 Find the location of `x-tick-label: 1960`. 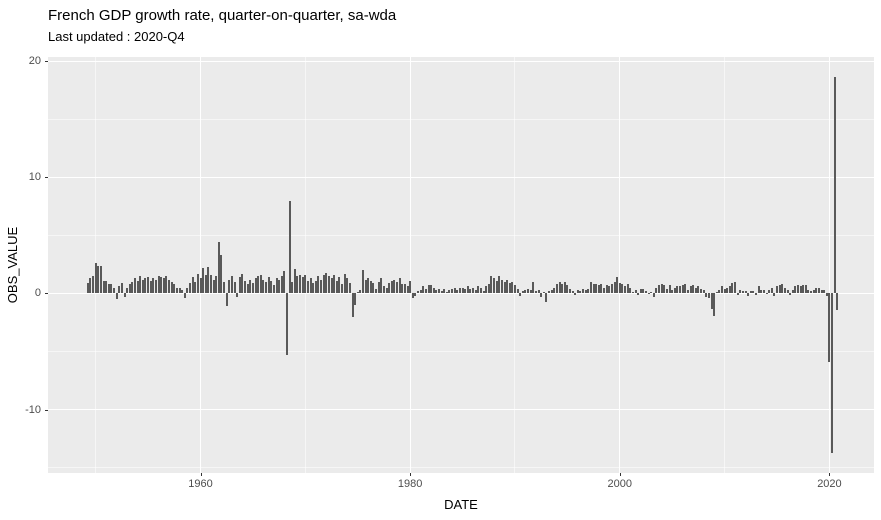

x-tick-label: 1960 is located at coordinates (200, 484).